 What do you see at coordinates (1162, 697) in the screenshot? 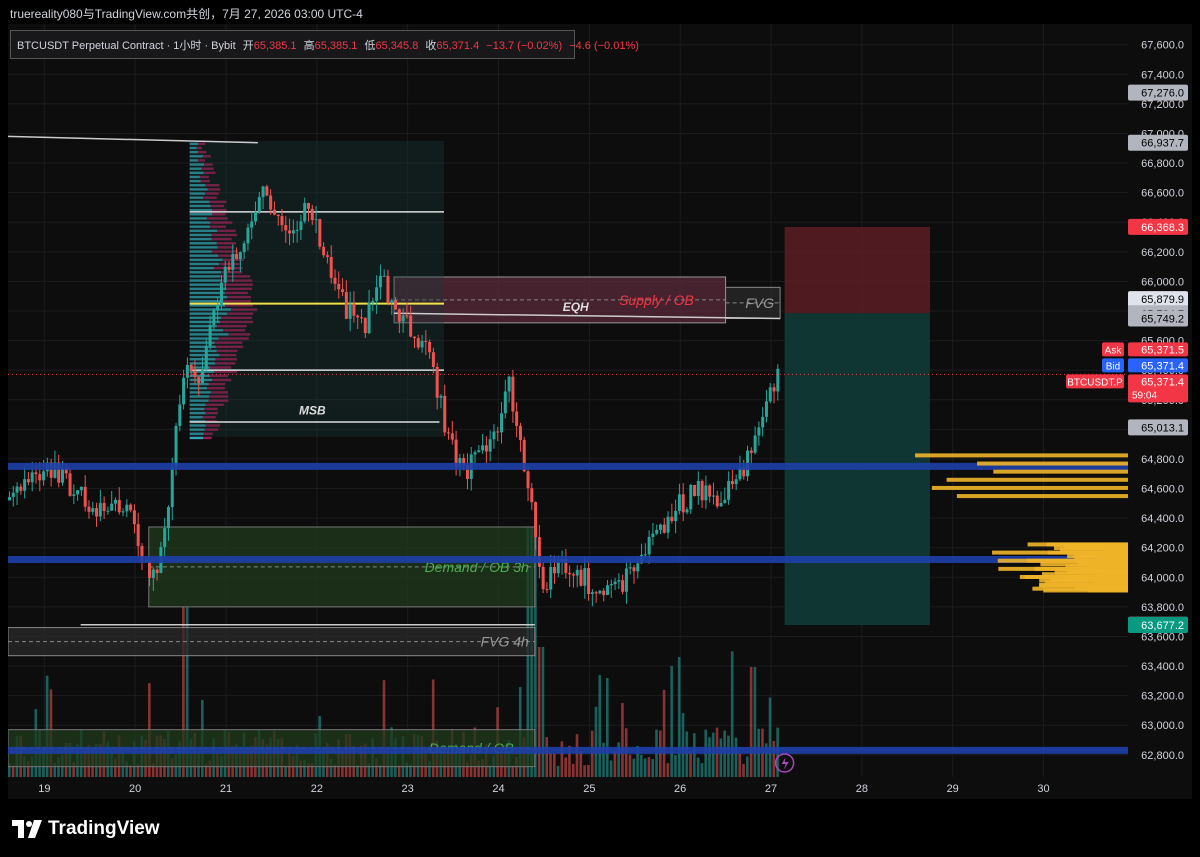
I see `price-tick: 63,200.0` at bounding box center [1162, 697].